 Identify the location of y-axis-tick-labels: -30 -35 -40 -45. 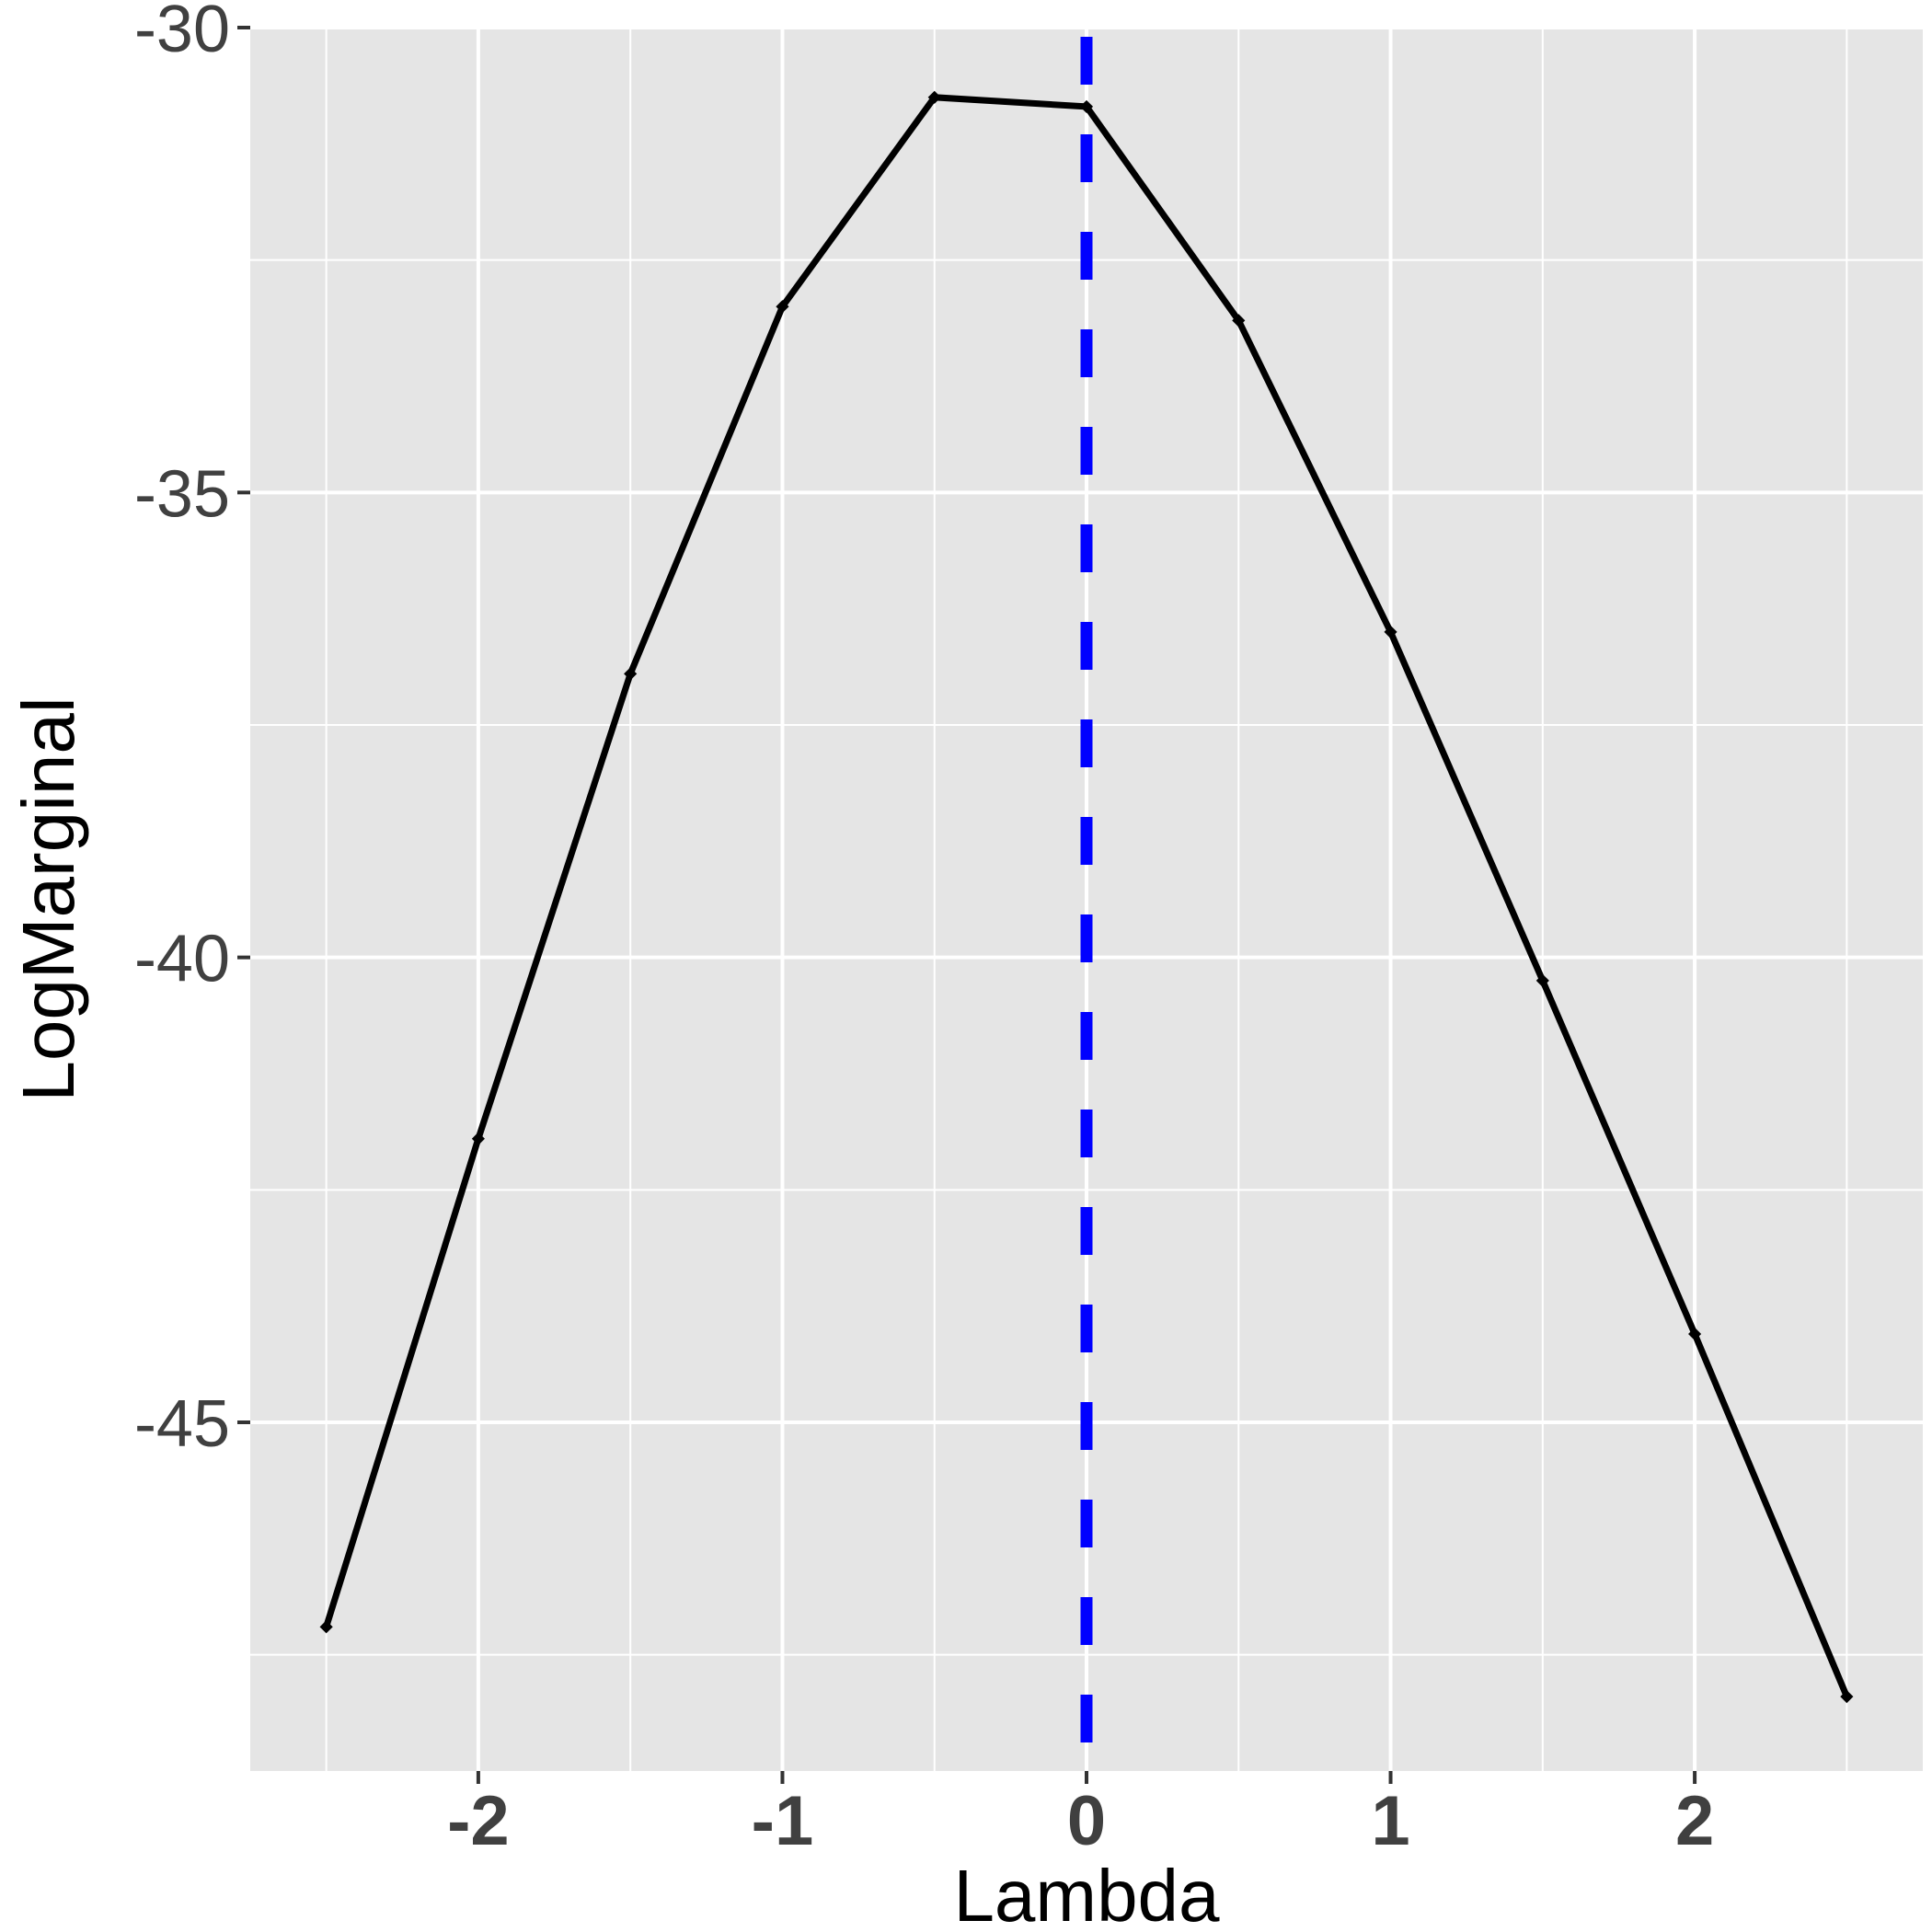
(182, 730).